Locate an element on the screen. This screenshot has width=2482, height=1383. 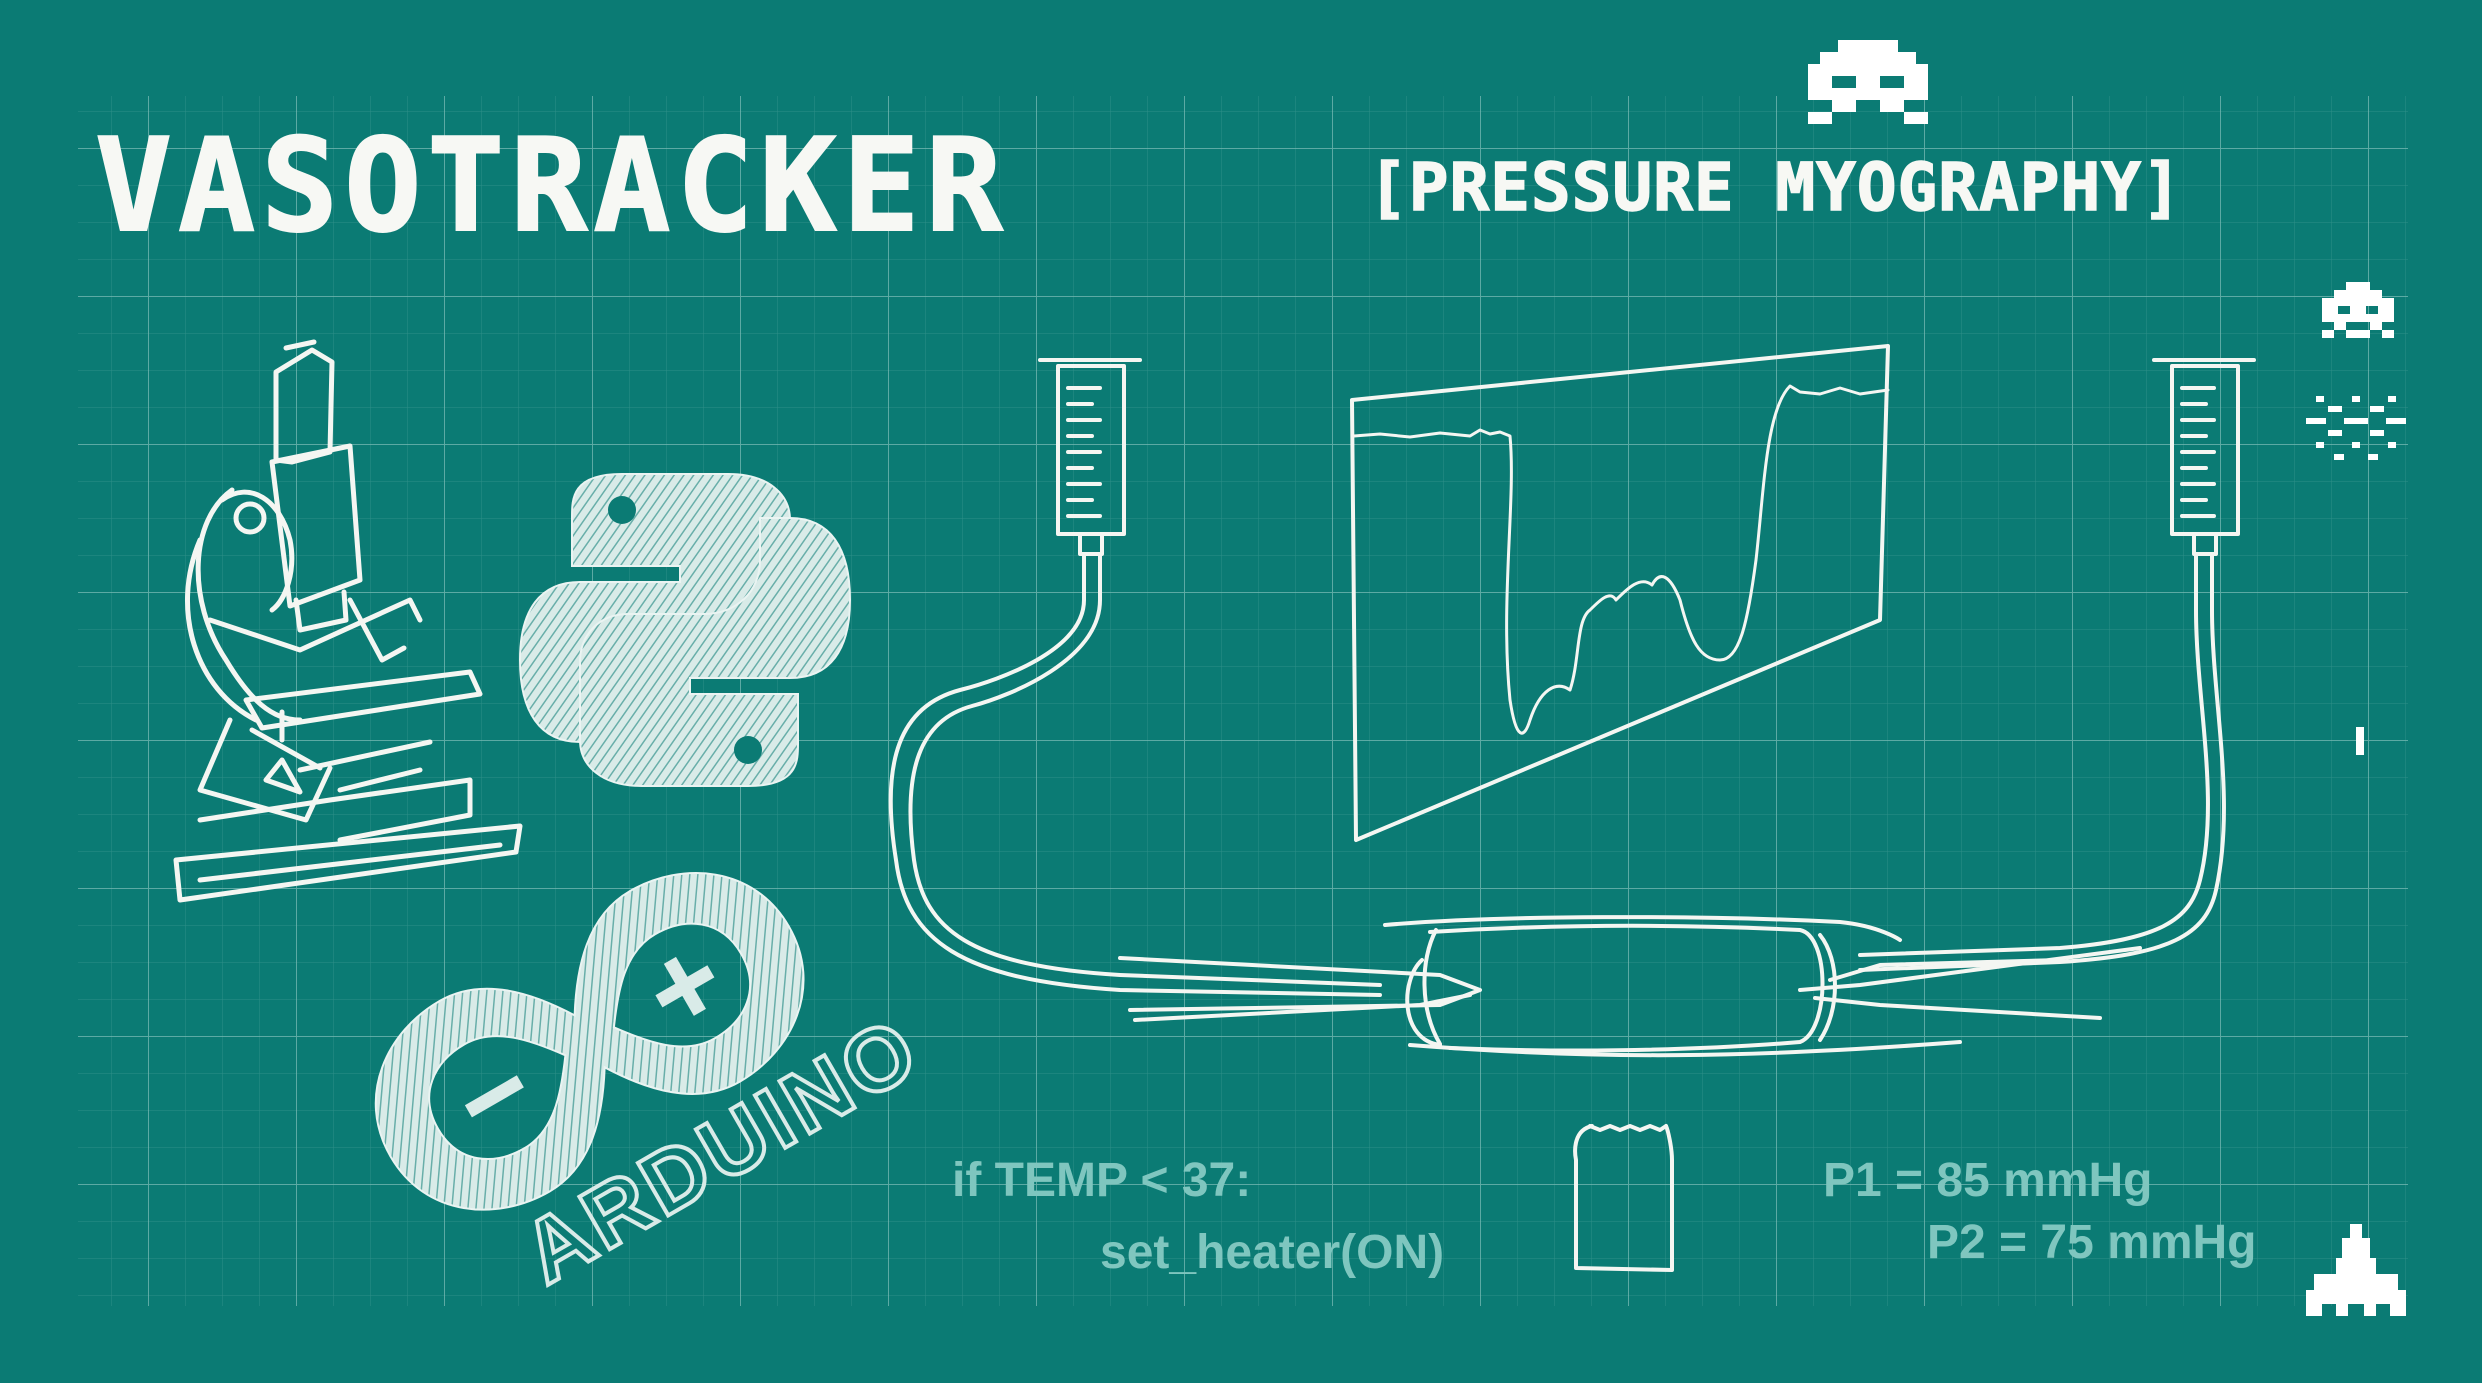
space-invader-small-icon is located at coordinates (2358, 310).